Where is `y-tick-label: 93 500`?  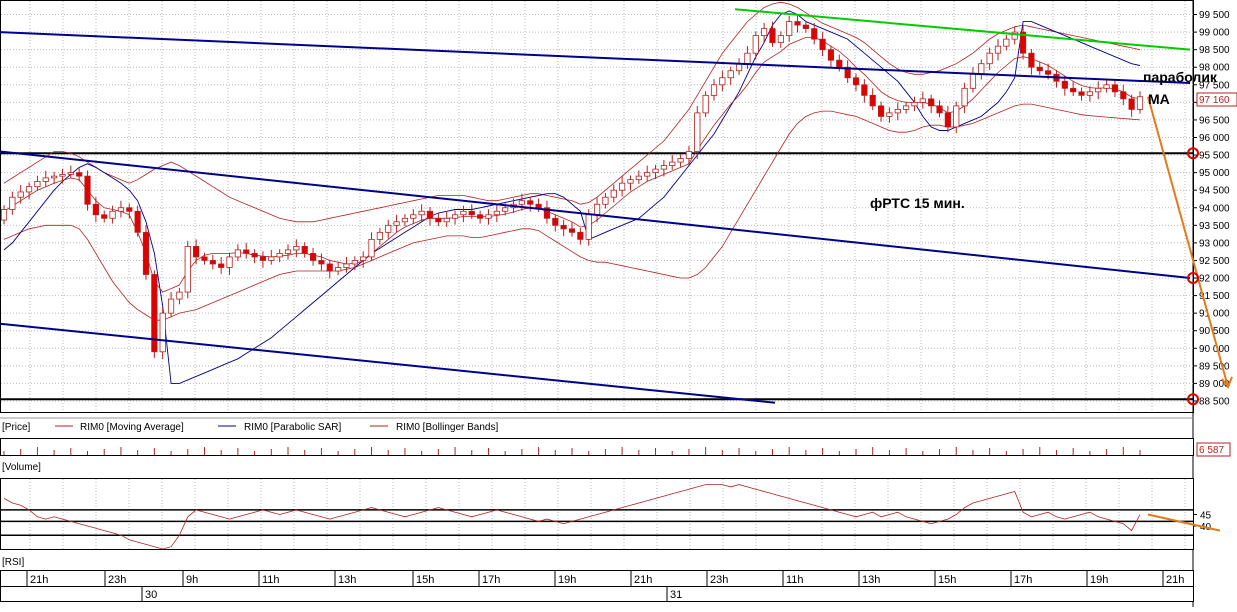 y-tick-label: 93 500 is located at coordinates (1214, 226).